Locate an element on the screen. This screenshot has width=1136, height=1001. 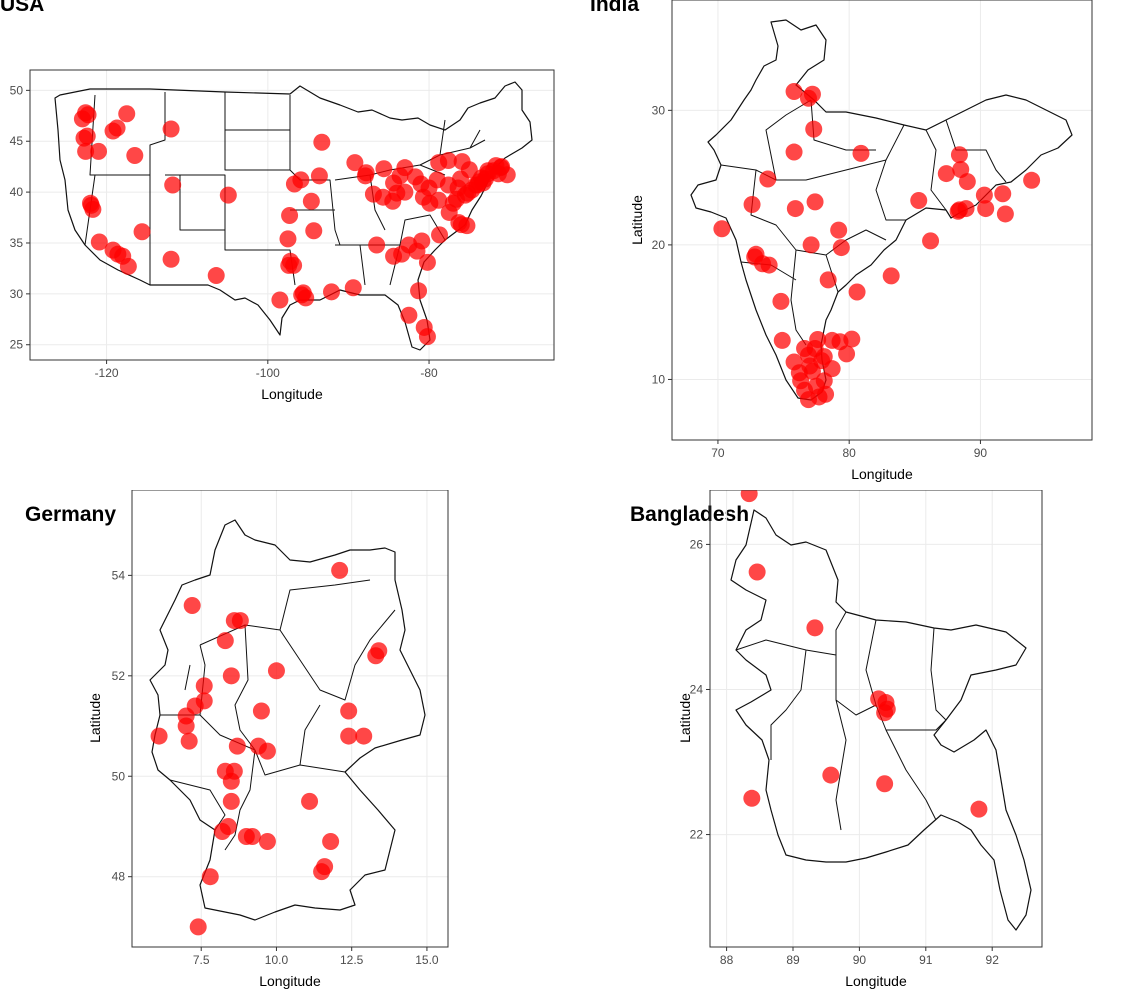
bangladesh-x-tick-label: 91 is located at coordinates (926, 960).